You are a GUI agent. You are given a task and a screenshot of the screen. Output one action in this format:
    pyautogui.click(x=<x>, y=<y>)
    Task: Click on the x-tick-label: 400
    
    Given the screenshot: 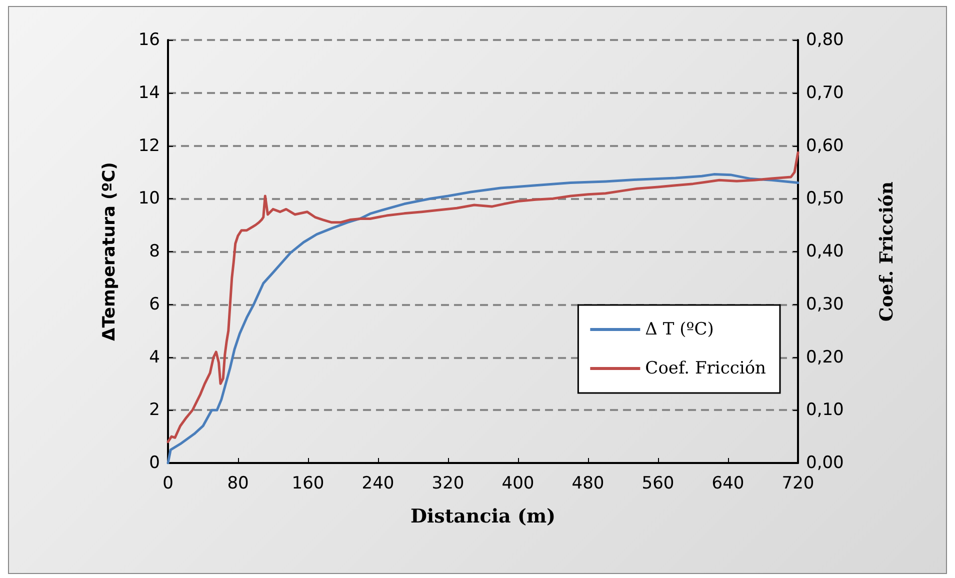 What is the action you would take?
    pyautogui.click(x=518, y=484)
    